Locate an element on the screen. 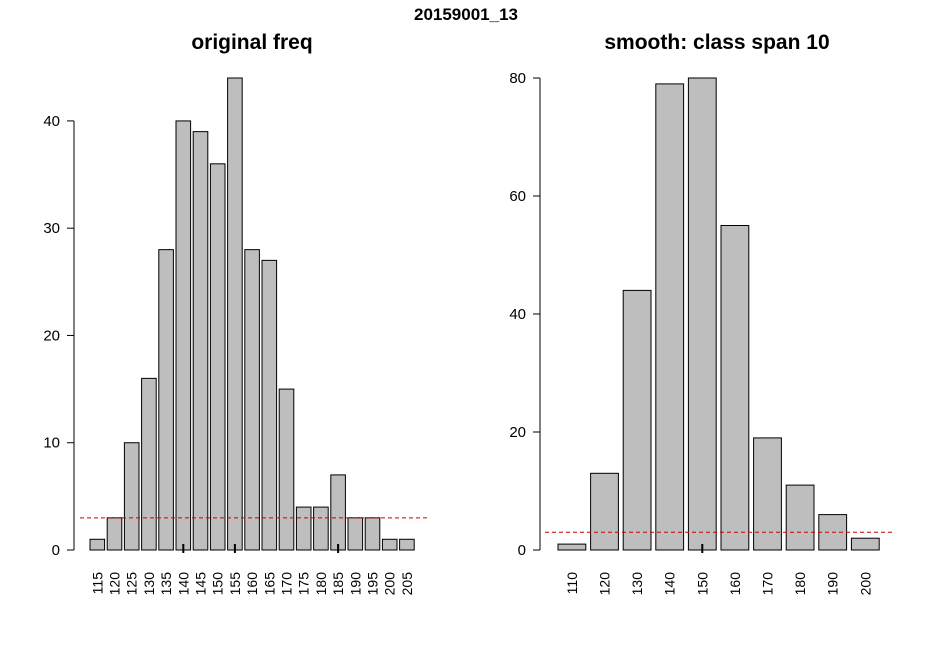 This screenshot has width=933, height=653. x-tick-label: 165 is located at coordinates (269, 584).